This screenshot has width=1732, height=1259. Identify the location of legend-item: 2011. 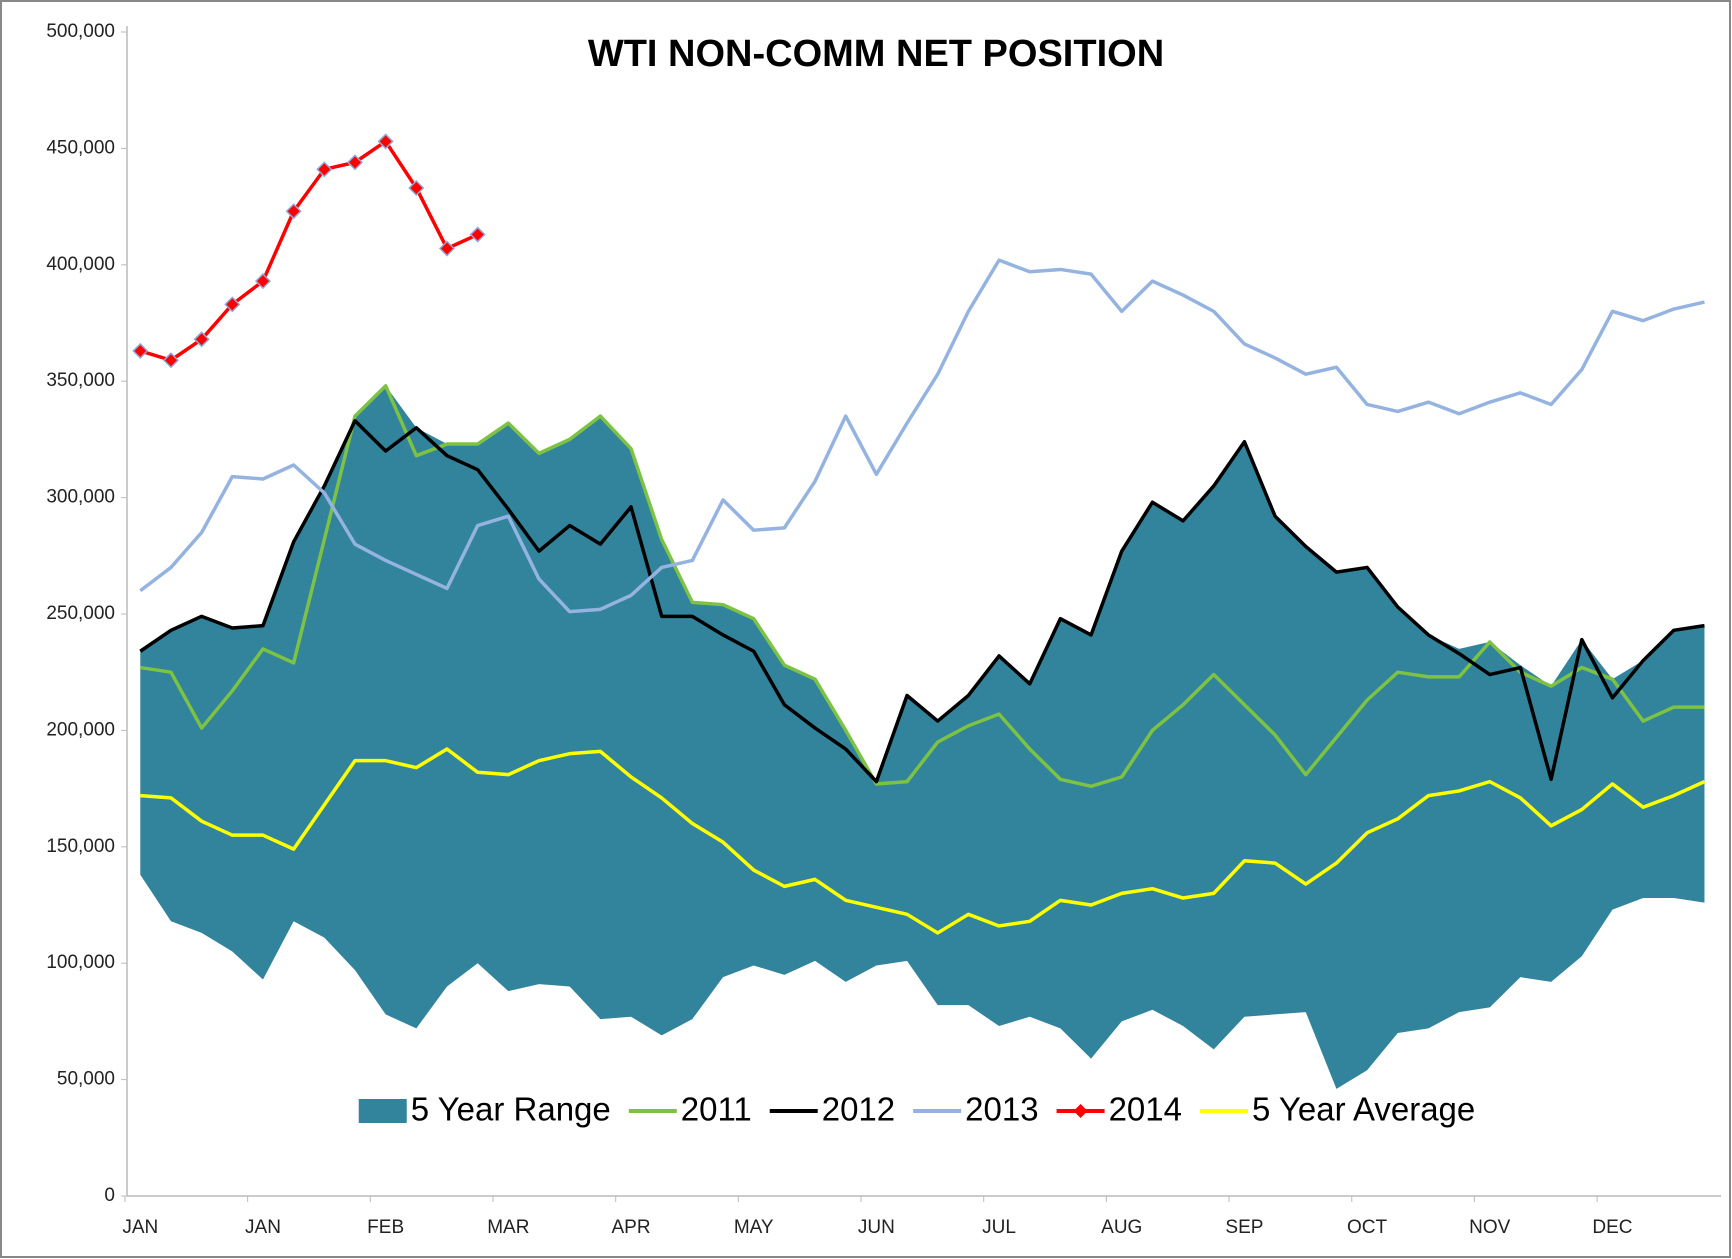
(690, 1109).